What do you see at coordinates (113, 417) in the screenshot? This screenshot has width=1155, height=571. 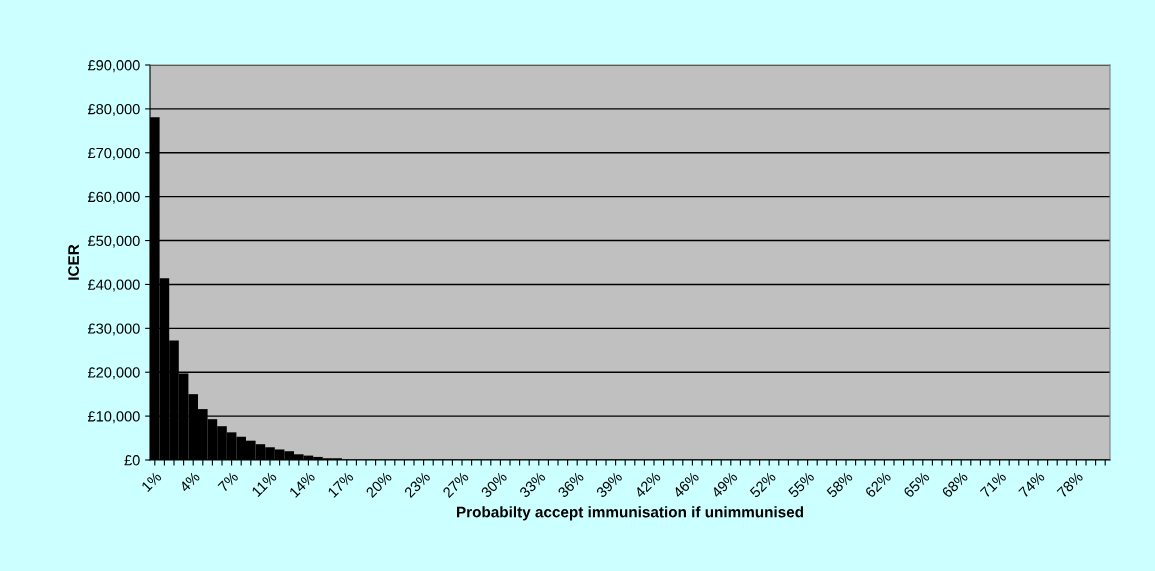 I see `y-tick-label: £10,000` at bounding box center [113, 417].